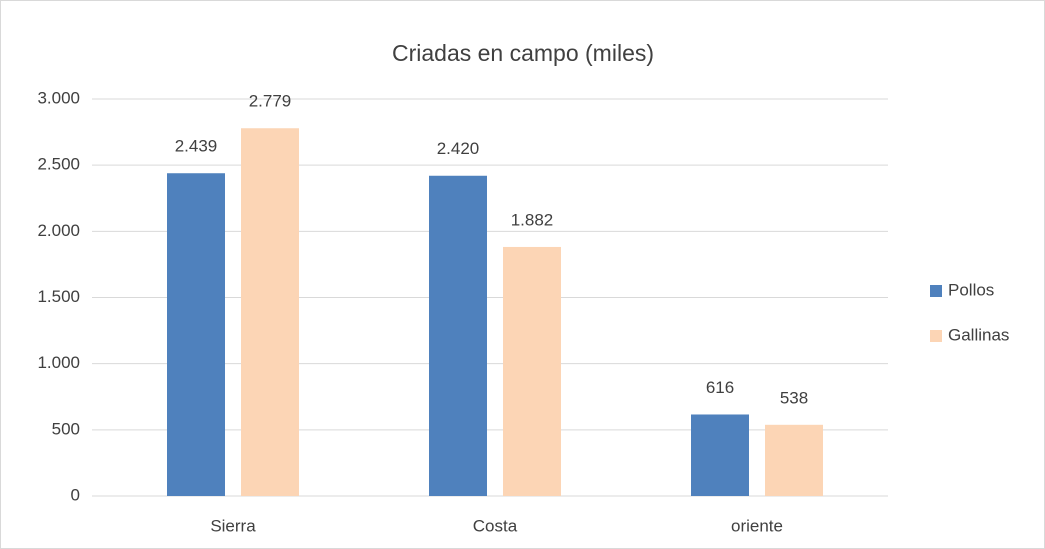 The image size is (1045, 549). Describe the element at coordinates (58, 97) in the screenshot. I see `y-tick-label: 3.000` at that location.